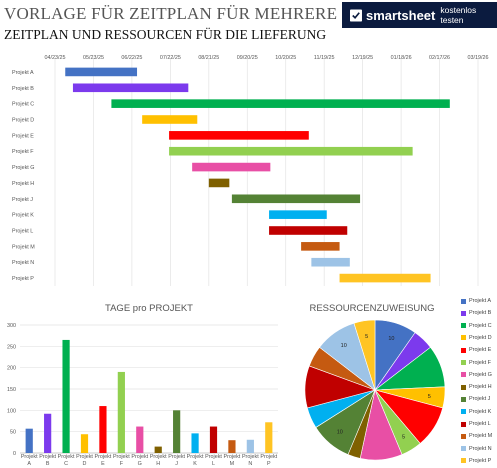 Image resolution: width=497 pixels, height=468 pixels. What do you see at coordinates (14, 454) in the screenshot?
I see `bar-y-tick-label: 0` at bounding box center [14, 454].